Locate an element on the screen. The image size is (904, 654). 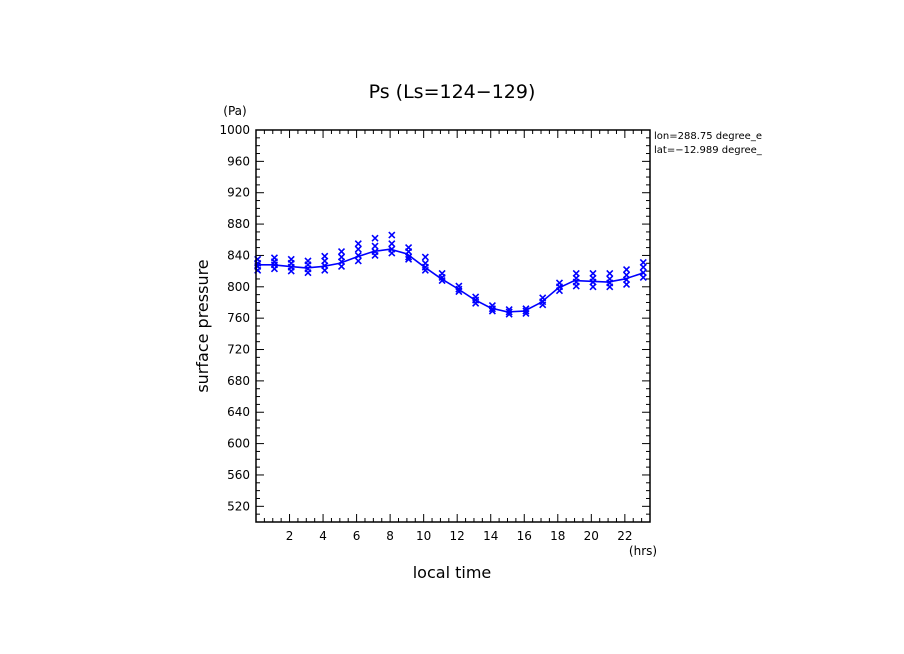
x-tick-label: 4 is located at coordinates (323, 536).